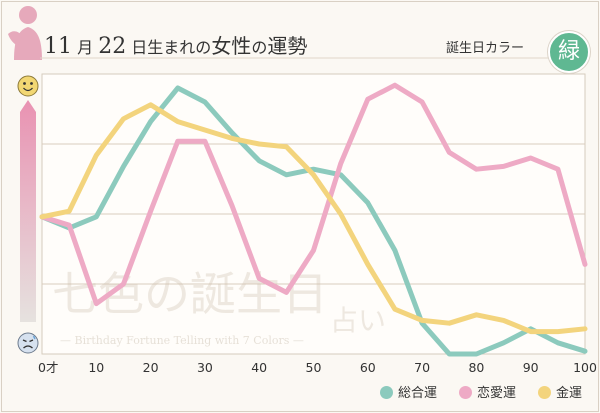 This screenshot has width=600, height=413. Describe the element at coordinates (386, 392) in the screenshot. I see `legend-dot-overall` at that location.